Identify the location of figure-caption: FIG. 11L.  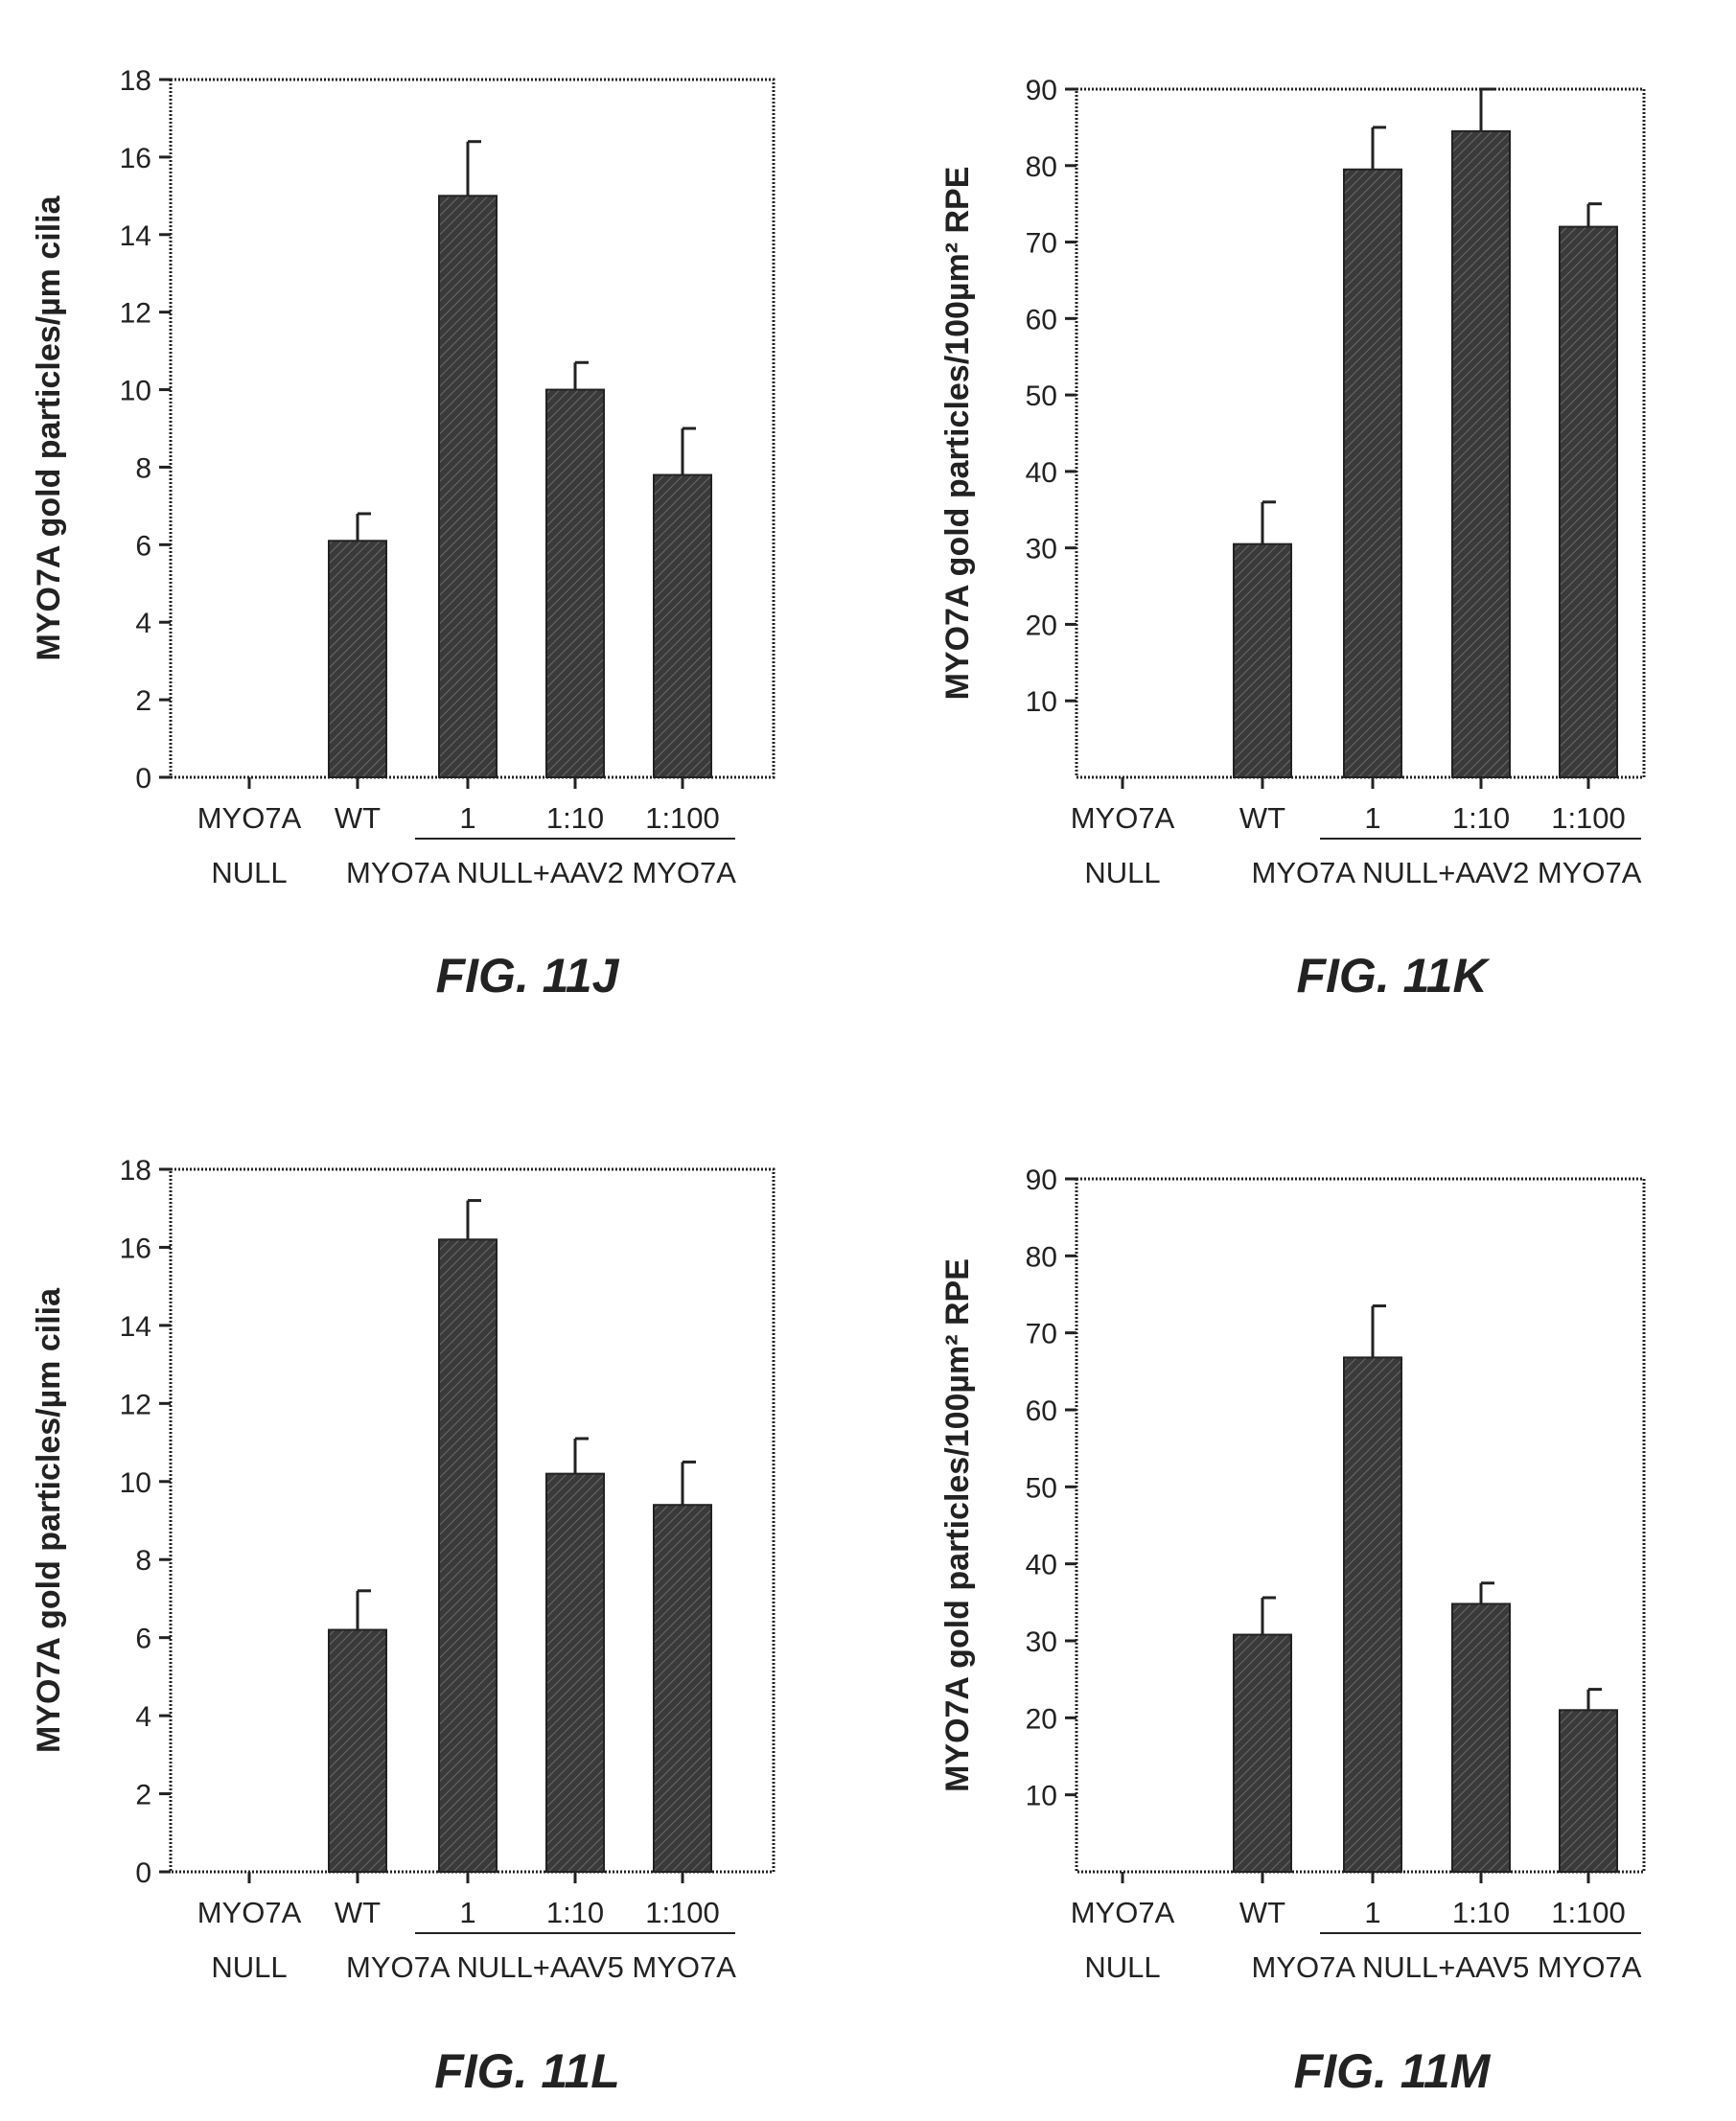
(527, 2071).